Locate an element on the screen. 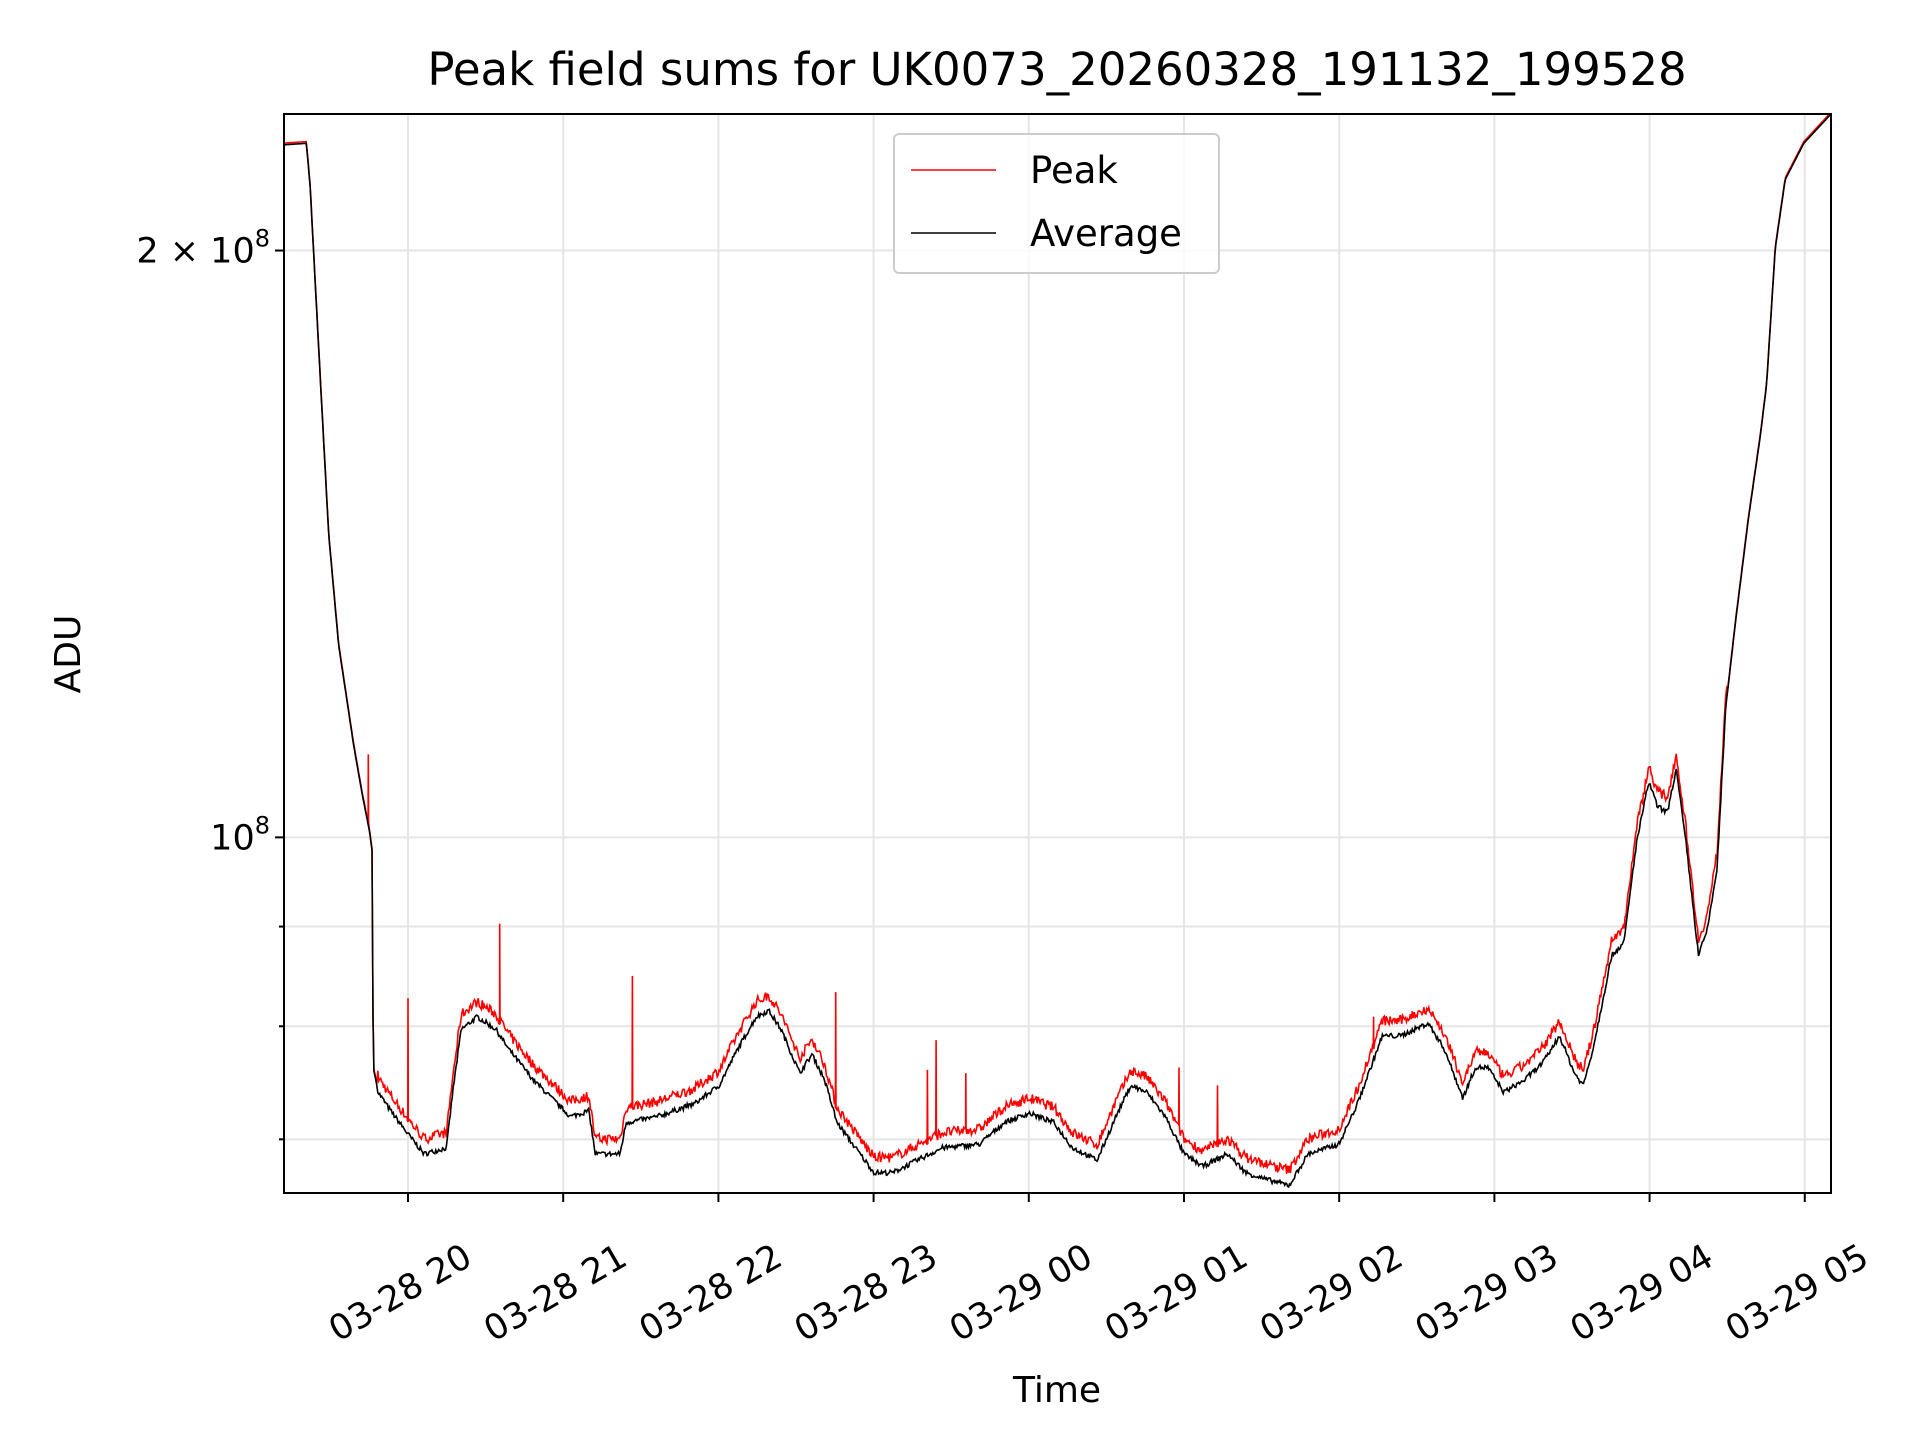 This screenshot has height=1440, width=1920. x-tick-label: 03-28 21 is located at coordinates (556, 1293).